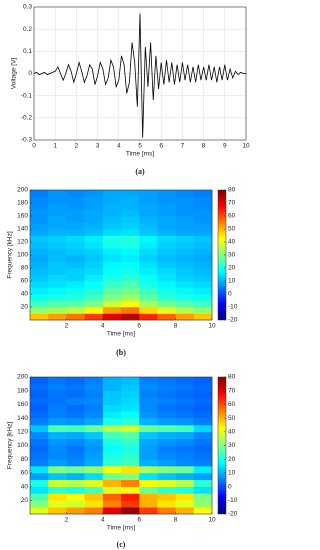  What do you see at coordinates (25, 500) in the screenshot?
I see `y-tick-label: 20` at bounding box center [25, 500].